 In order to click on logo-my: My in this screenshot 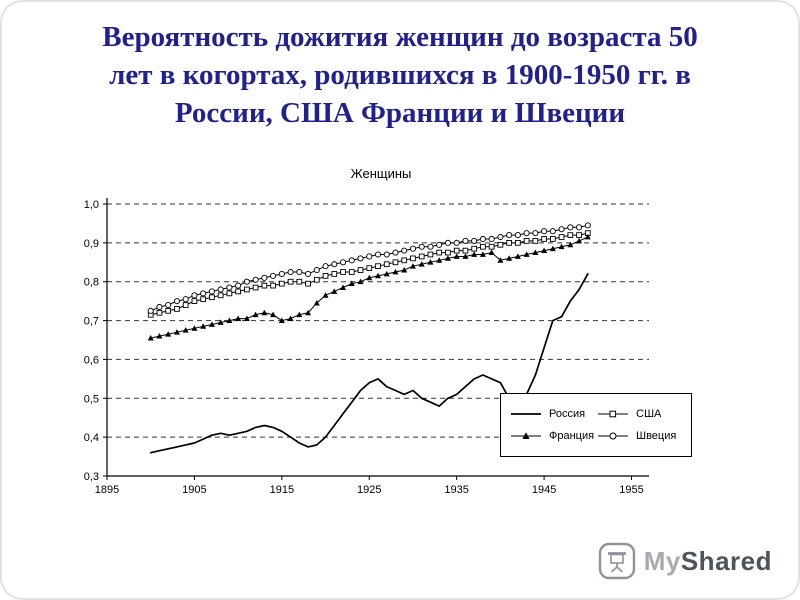, I will do `click(662, 560)`.